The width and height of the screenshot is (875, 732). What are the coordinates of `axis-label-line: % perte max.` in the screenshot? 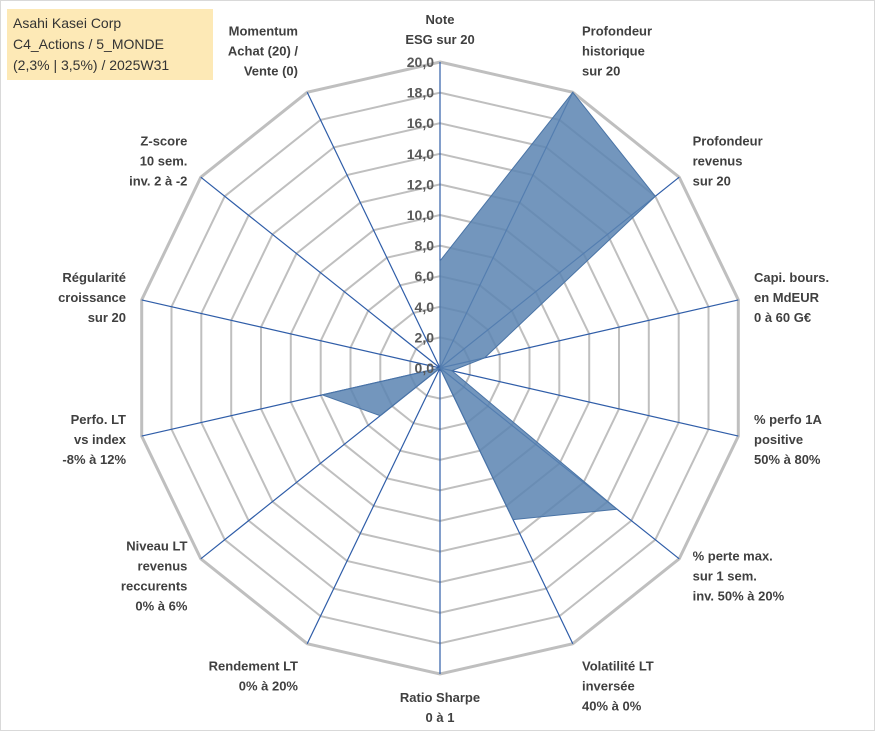 It's located at (733, 555).